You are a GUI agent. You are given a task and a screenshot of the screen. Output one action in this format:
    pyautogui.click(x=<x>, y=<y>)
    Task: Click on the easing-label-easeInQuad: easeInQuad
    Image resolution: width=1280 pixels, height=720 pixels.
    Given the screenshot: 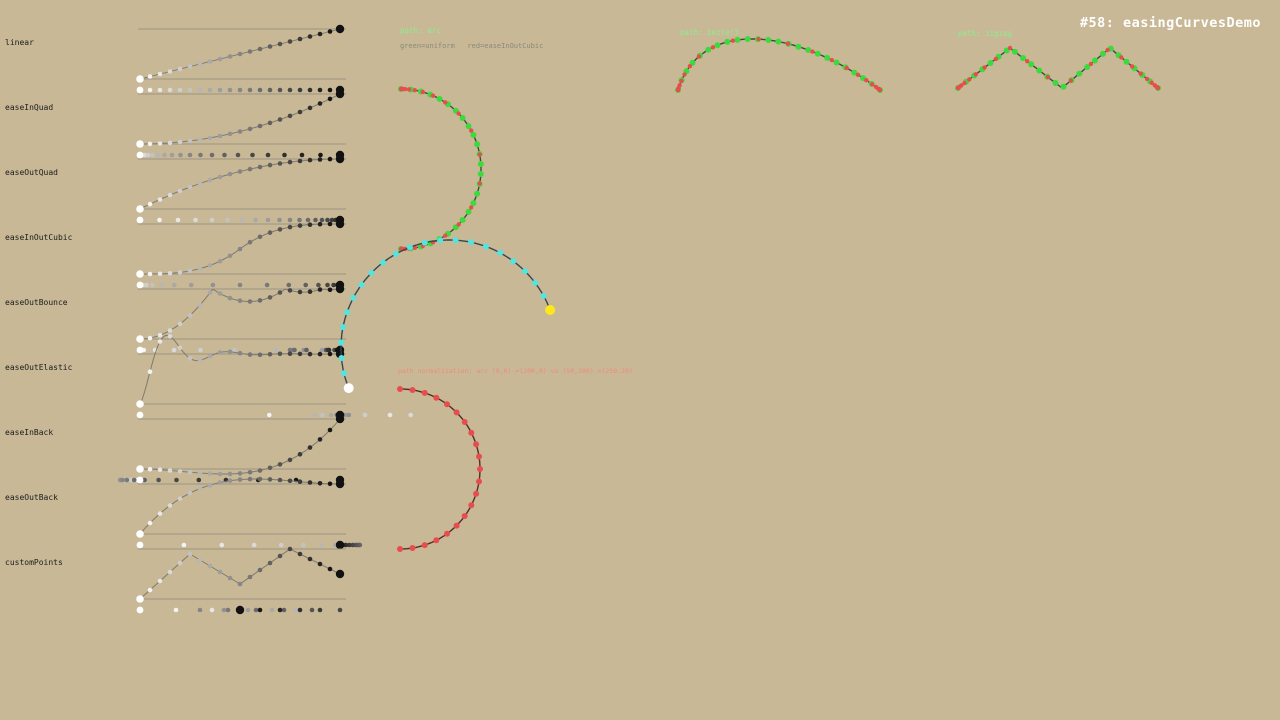 What is the action you would take?
    pyautogui.click(x=29, y=107)
    